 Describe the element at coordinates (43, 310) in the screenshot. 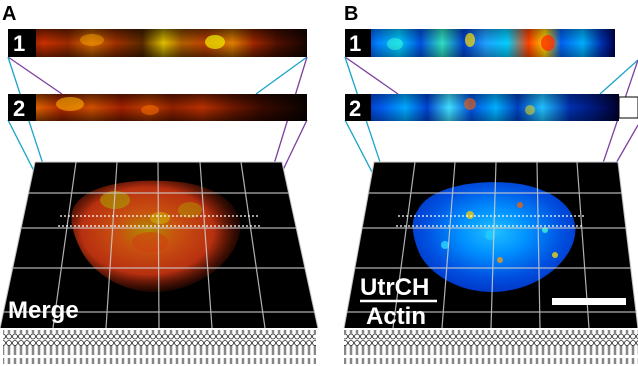

I see `merge-label: Merge` at that location.